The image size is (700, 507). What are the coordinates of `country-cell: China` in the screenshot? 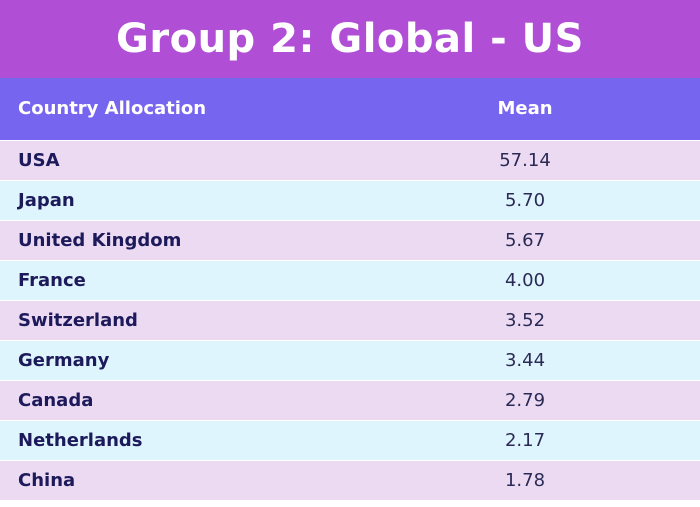 It's located at (47, 480).